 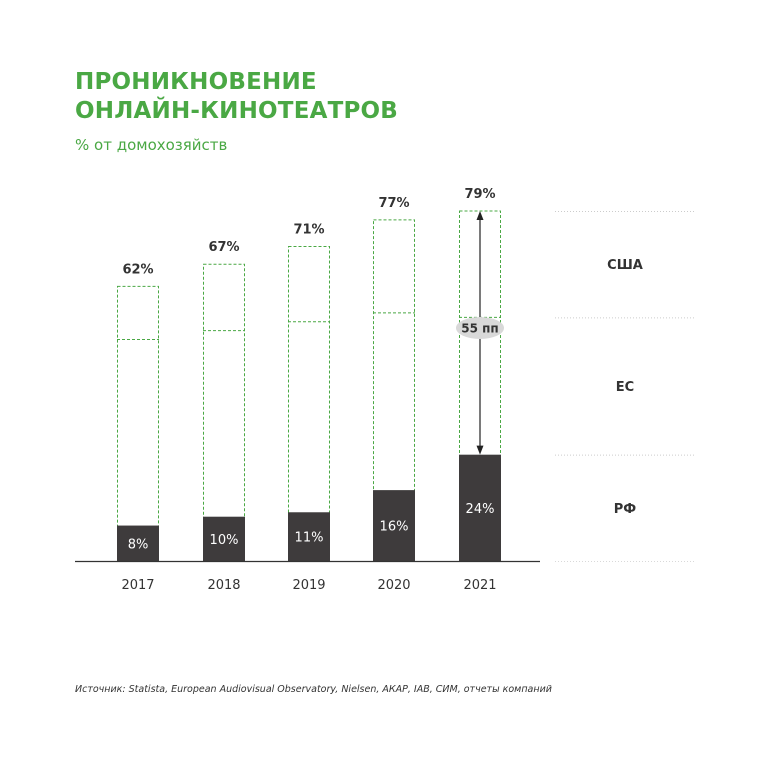 I want to click on chart-subtitle: % от домохозяйств, so click(x=151, y=145).